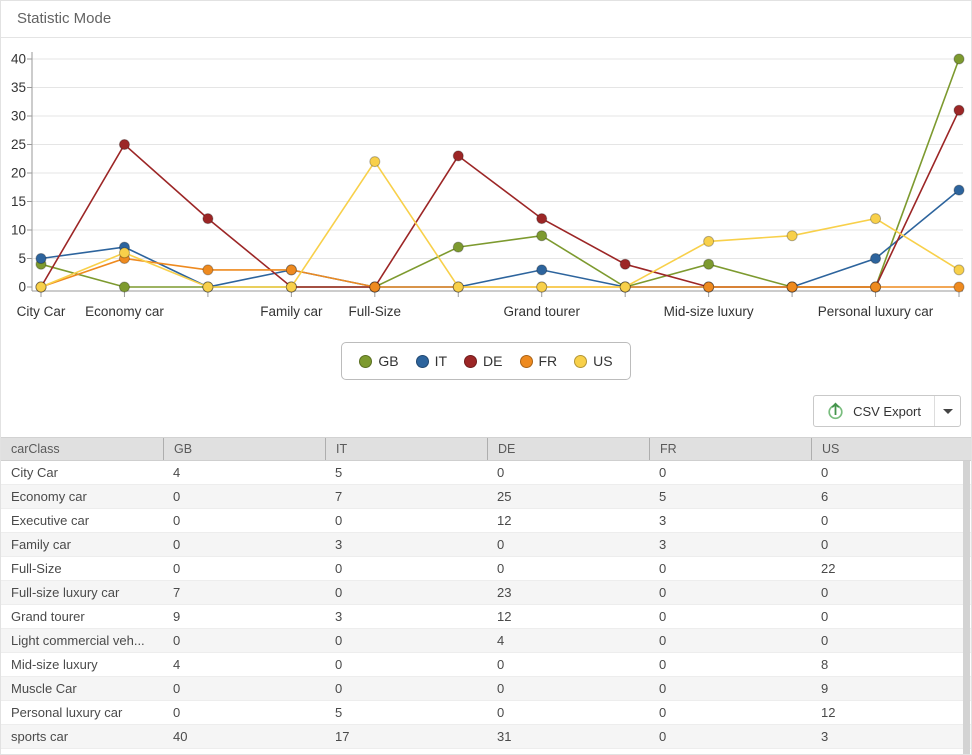  I want to click on csv-export-dropdown-toggle, so click(947, 411).